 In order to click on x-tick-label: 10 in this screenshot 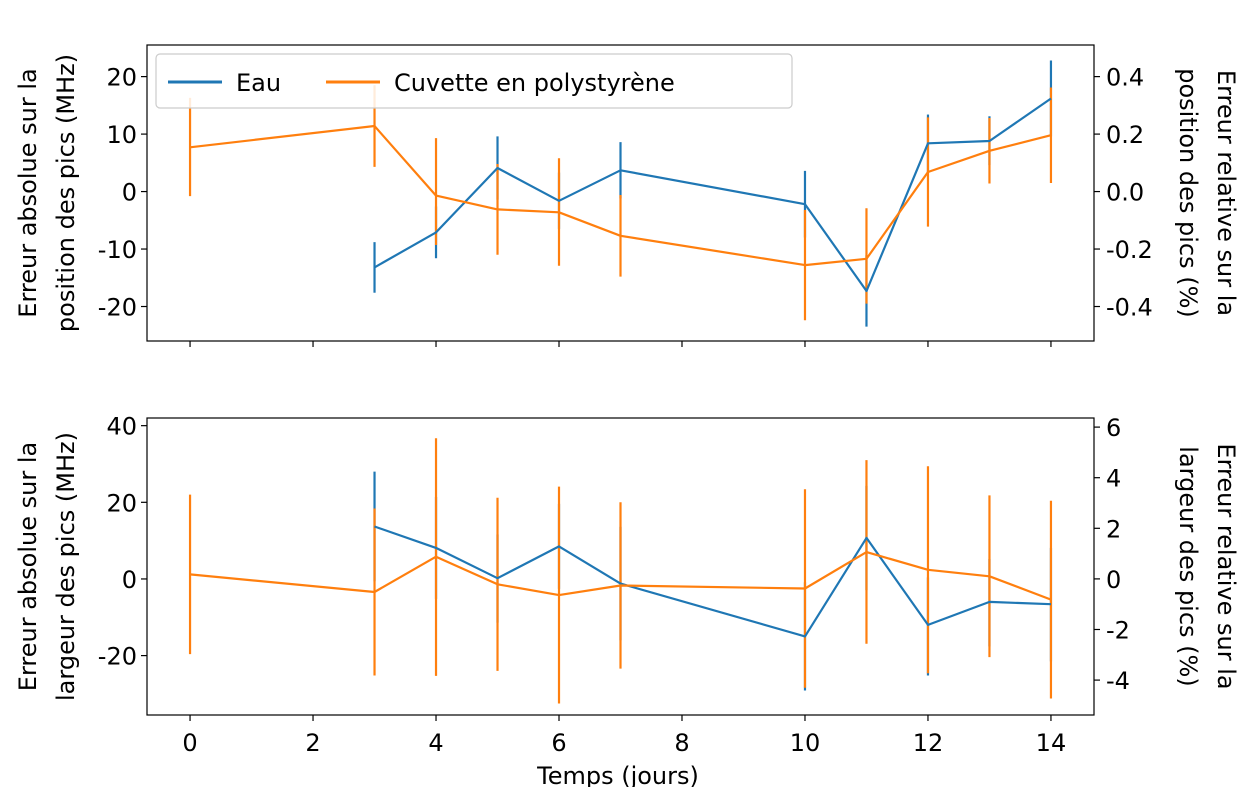, I will do `click(805, 743)`.